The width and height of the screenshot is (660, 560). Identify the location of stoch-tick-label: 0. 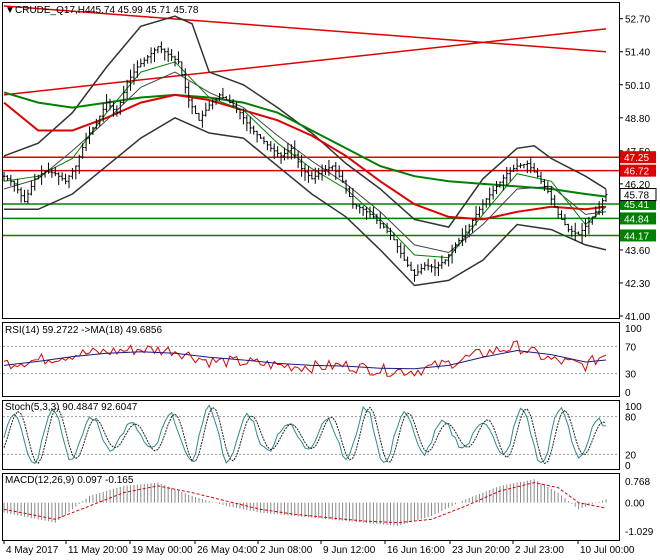
(628, 466).